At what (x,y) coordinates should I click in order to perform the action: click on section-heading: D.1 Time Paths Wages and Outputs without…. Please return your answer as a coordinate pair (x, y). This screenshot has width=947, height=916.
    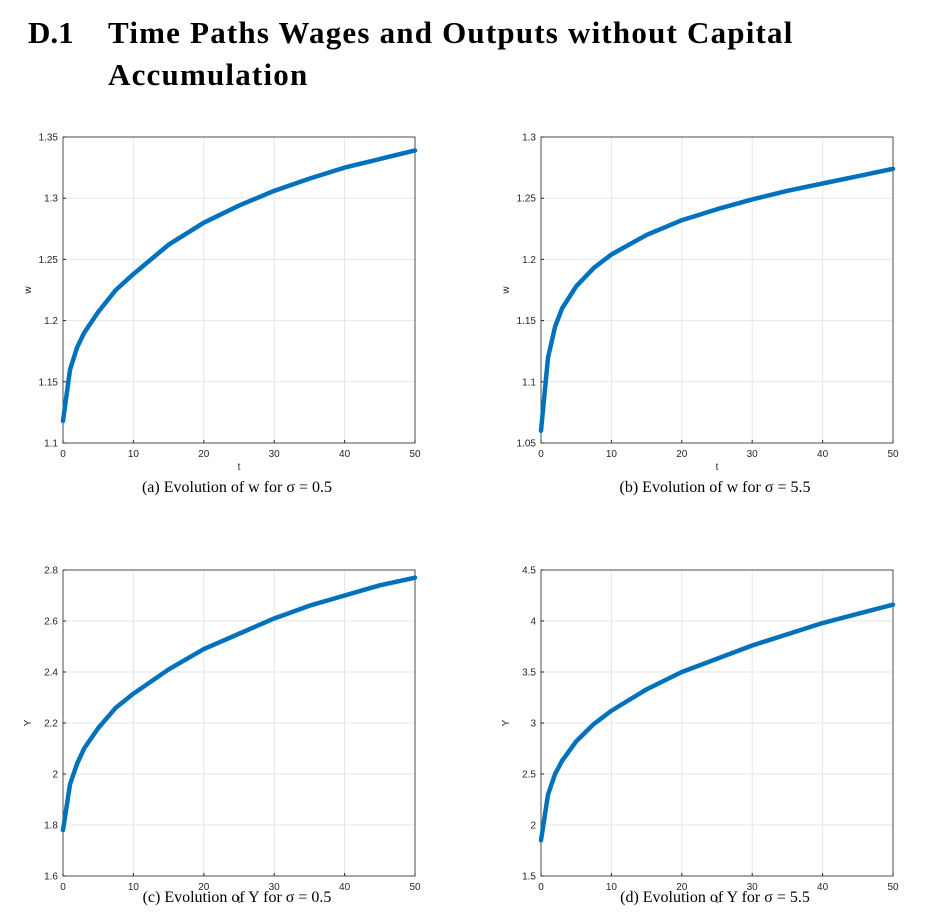
    Looking at the image, I should click on (478, 54).